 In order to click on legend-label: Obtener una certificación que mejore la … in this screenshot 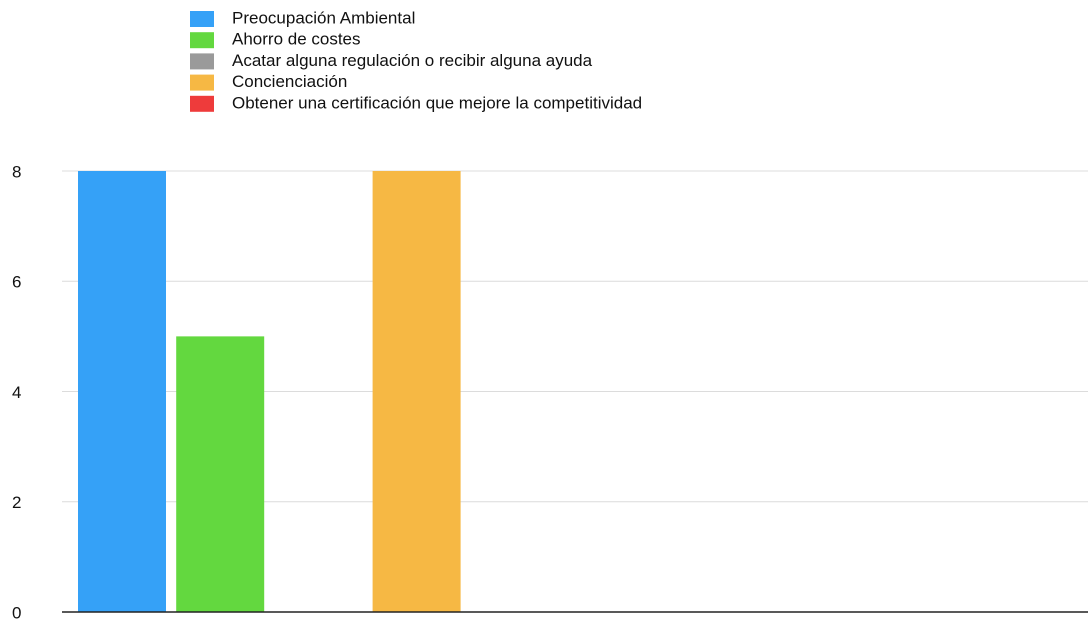, I will do `click(437, 102)`.